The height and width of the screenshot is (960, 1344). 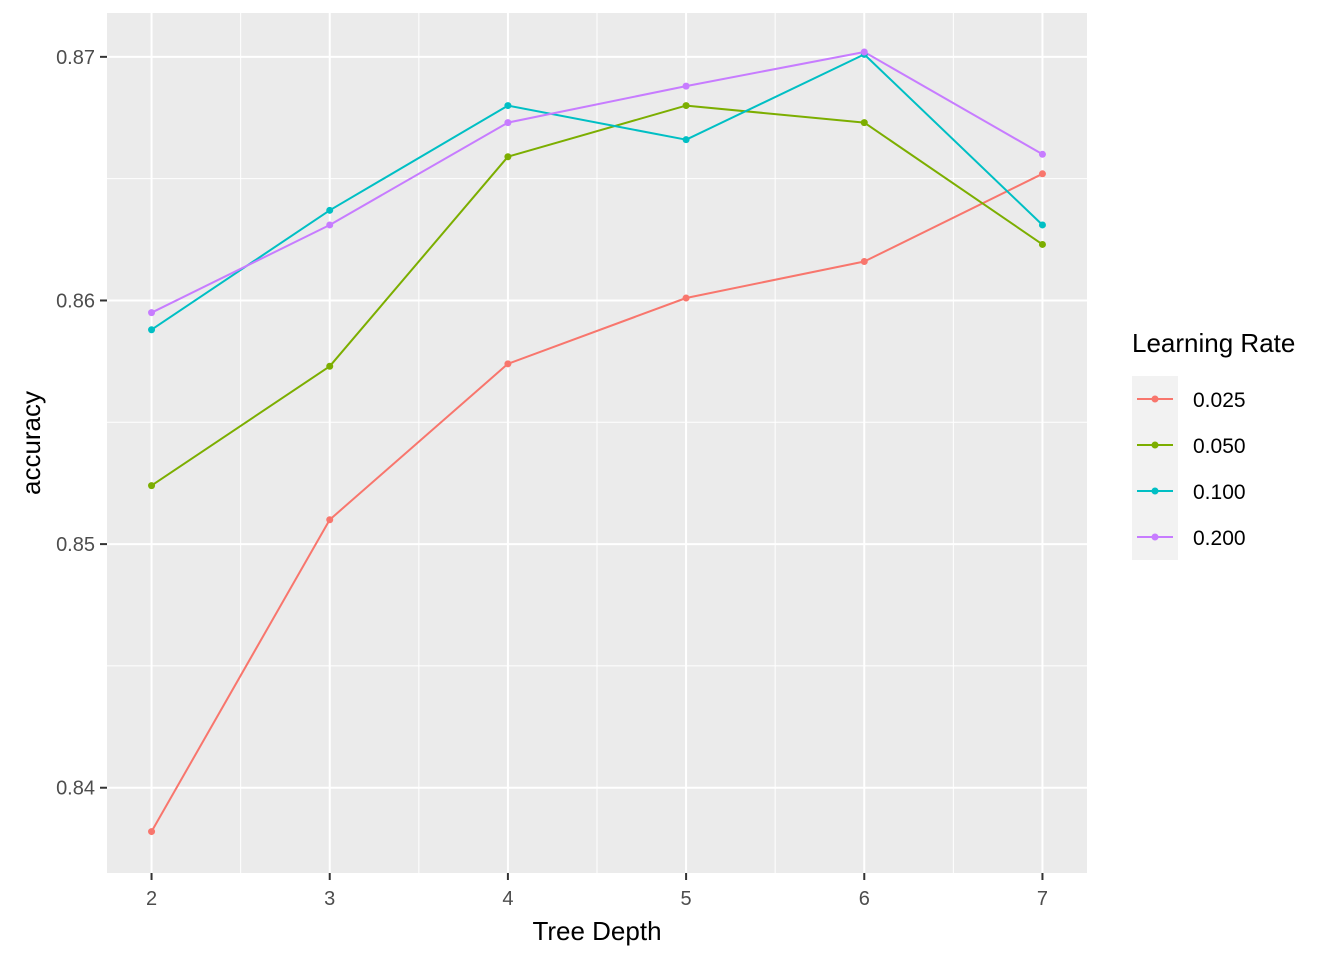 What do you see at coordinates (1219, 400) in the screenshot?
I see `legend-label-0.025: 0.025` at bounding box center [1219, 400].